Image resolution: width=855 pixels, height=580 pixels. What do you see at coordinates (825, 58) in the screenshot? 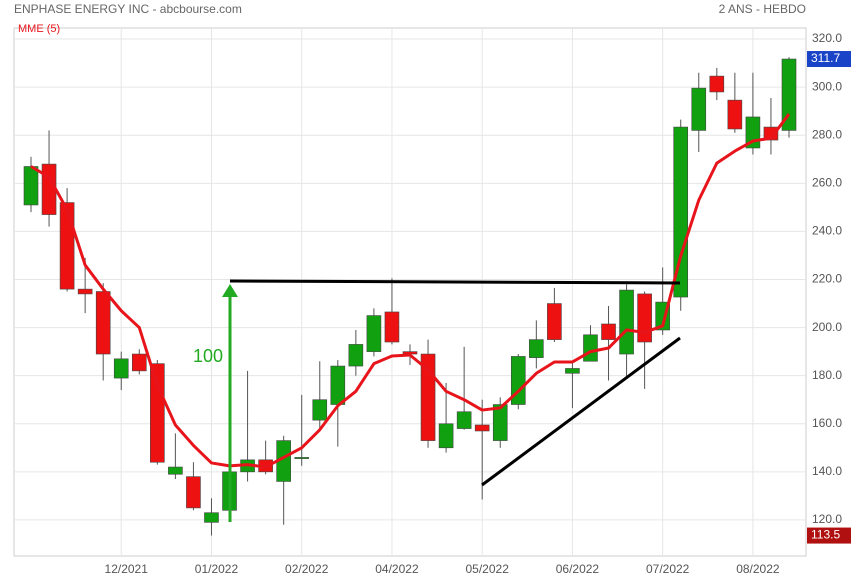
I see `price-tag-label: 311.7` at bounding box center [825, 58].